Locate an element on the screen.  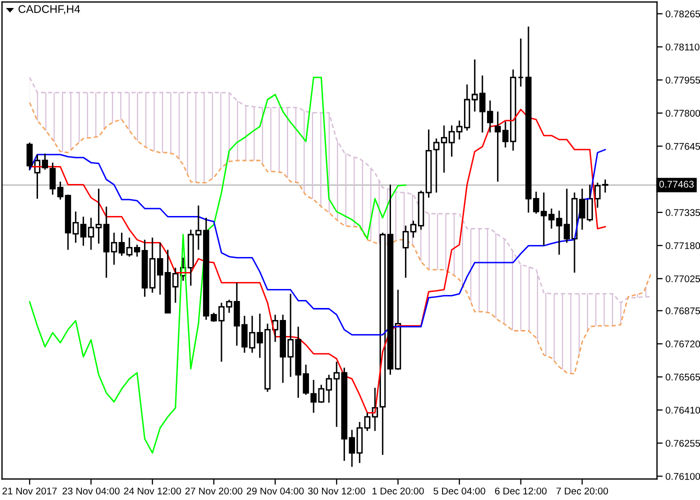
y-tick-label: 0.77800 is located at coordinates (683, 113).